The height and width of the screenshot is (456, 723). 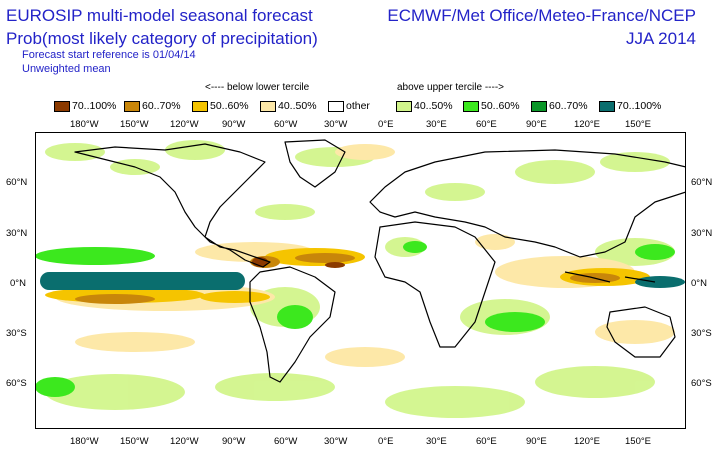 What do you see at coordinates (16, 383) in the screenshot?
I see `lat-tick-left: 60°S` at bounding box center [16, 383].